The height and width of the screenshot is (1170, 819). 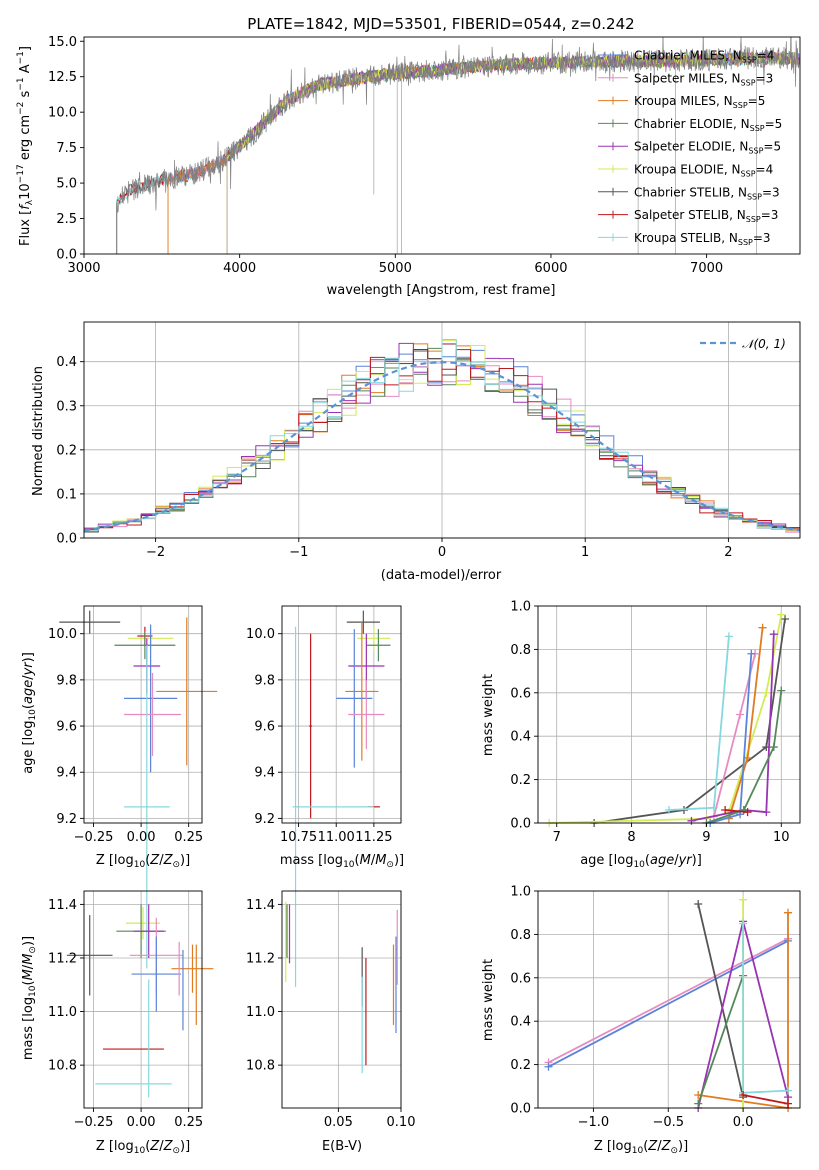 What do you see at coordinates (331, 1010) in the screenshot?
I see `mass-vs-ebv-plot: 0.05 0.10 10.8 11.0 11.2 11.4` at bounding box center [331, 1010].